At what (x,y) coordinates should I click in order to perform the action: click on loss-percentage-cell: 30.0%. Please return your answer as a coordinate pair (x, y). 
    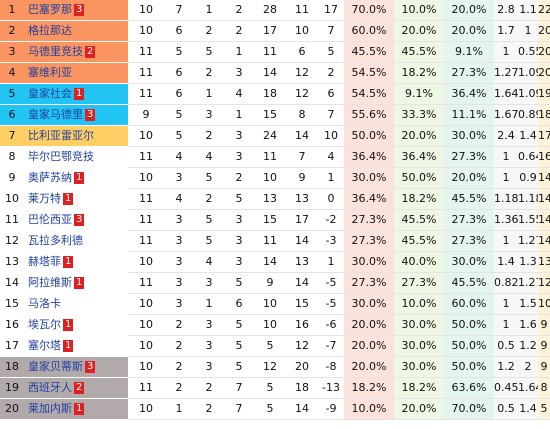
    Looking at the image, I should click on (469, 262).